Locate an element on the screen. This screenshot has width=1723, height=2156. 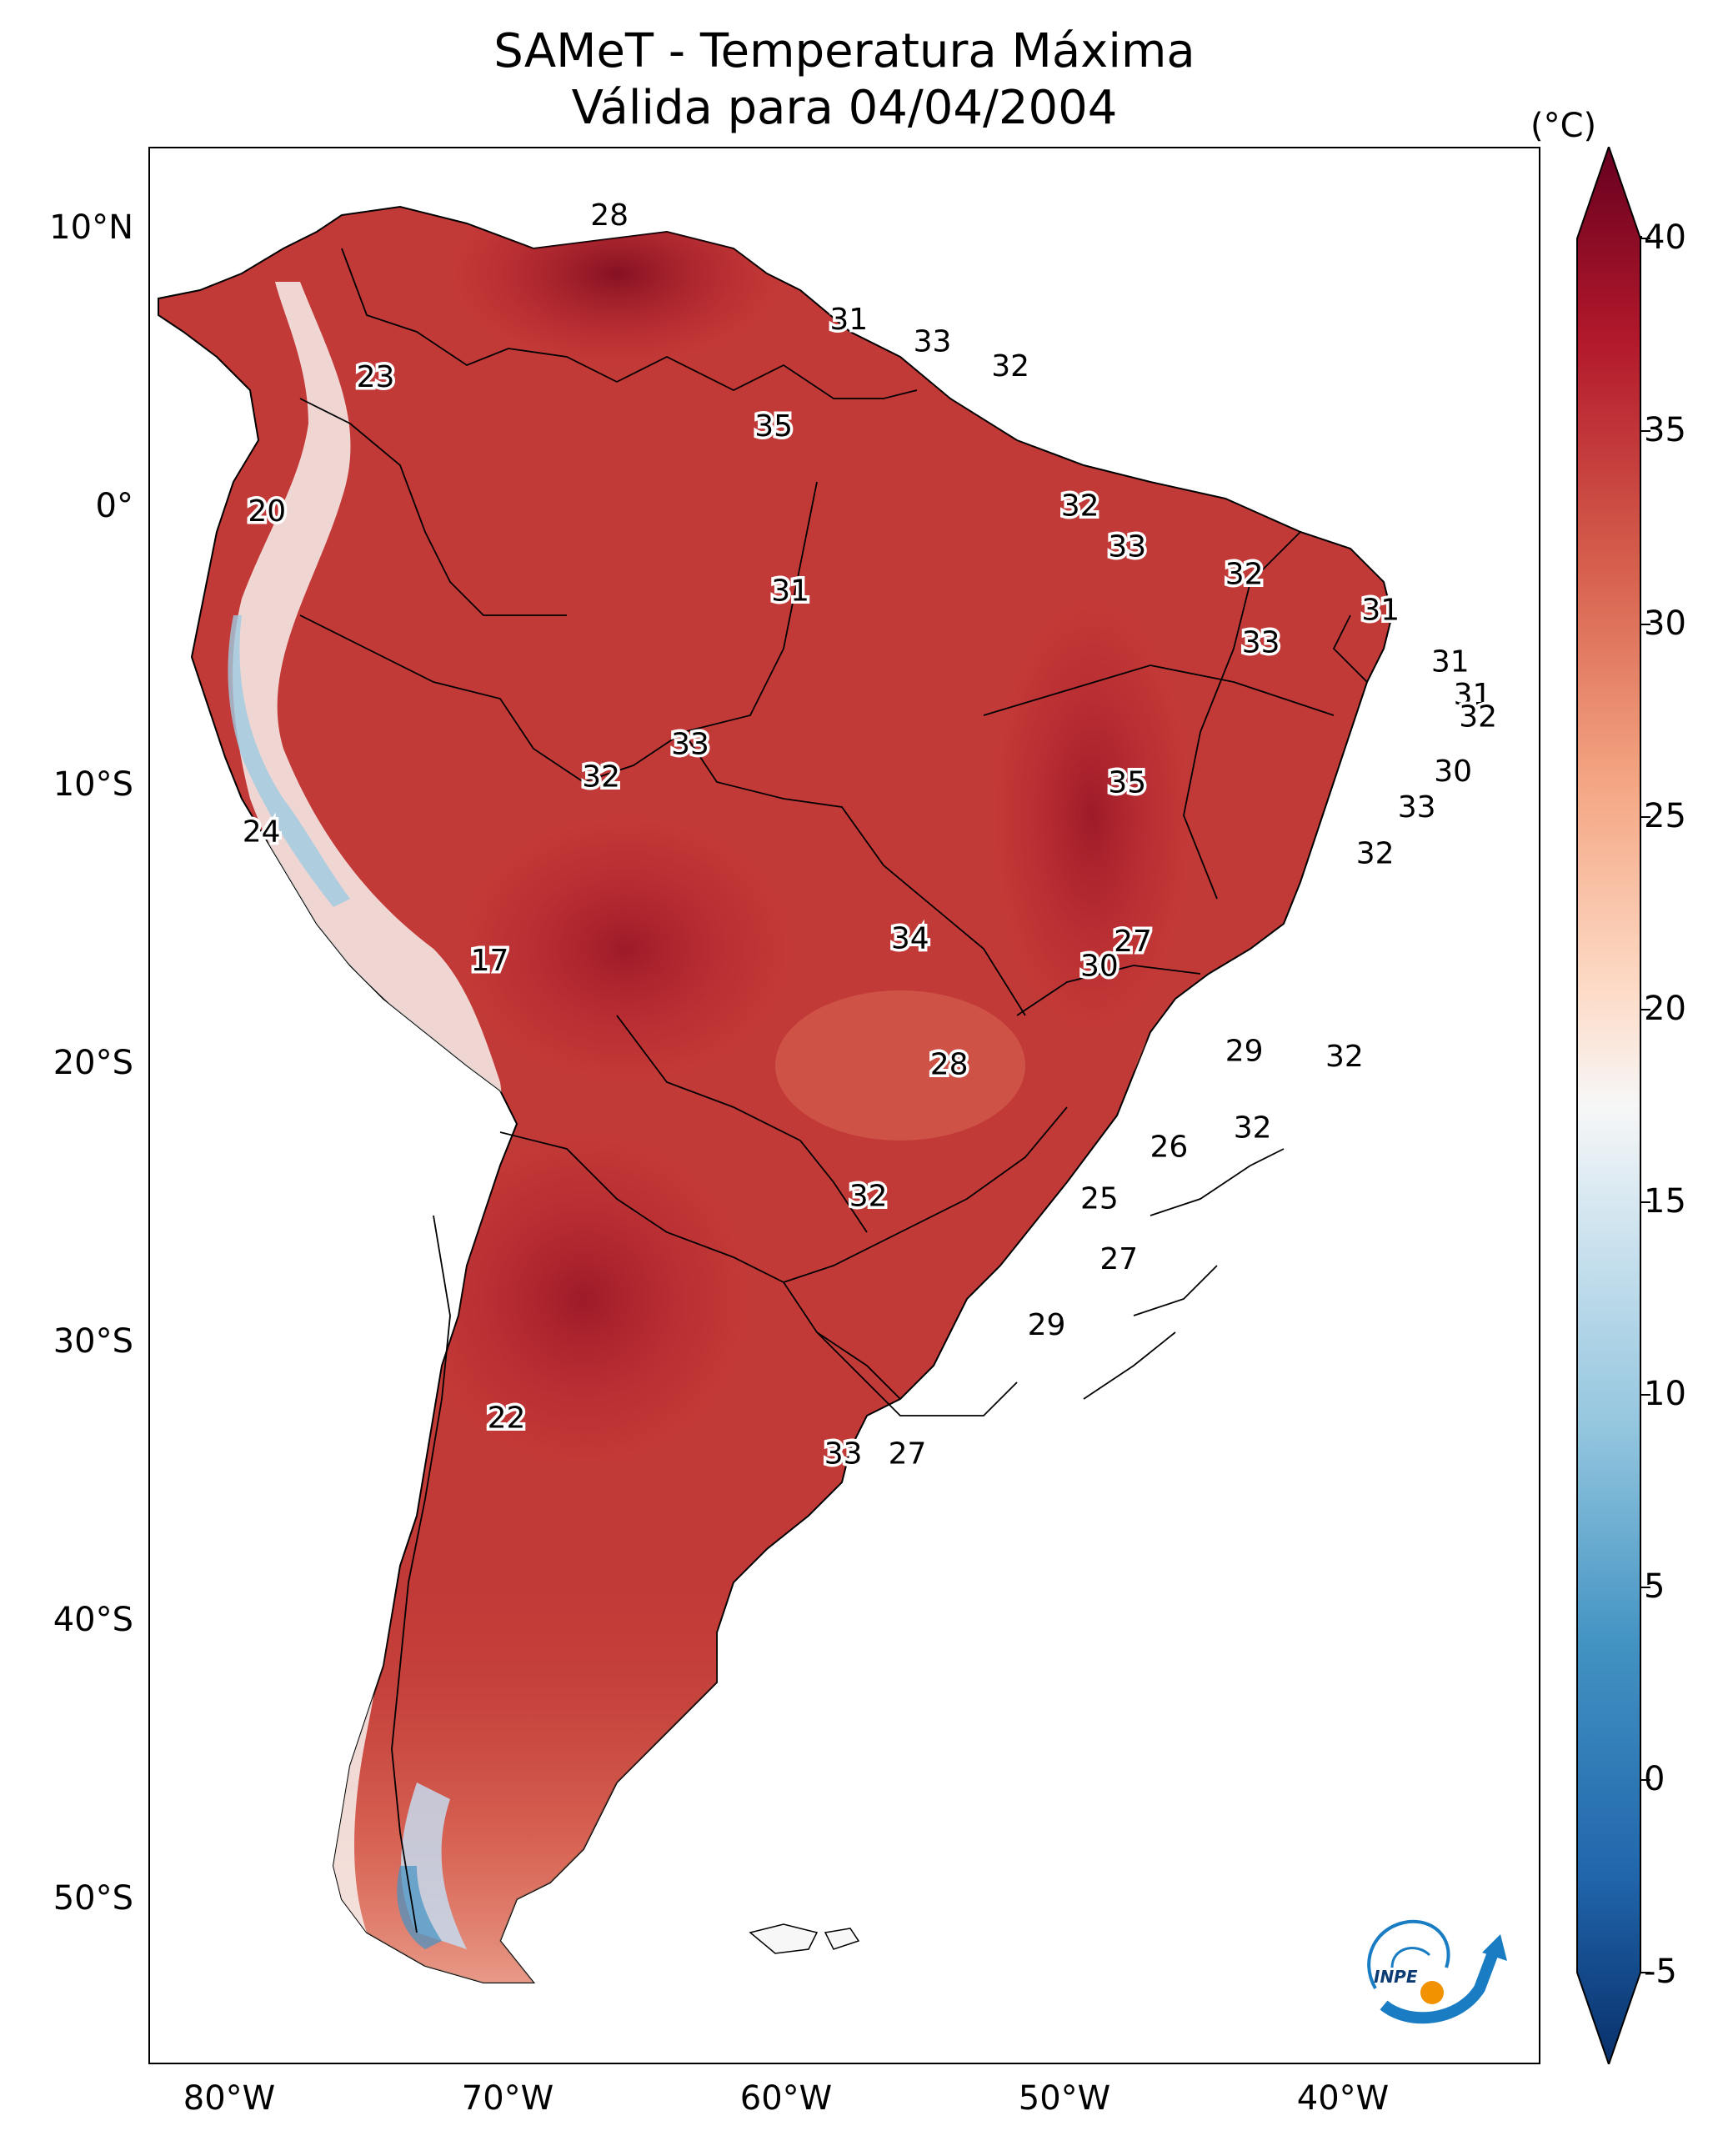
temp-label-2: 33 is located at coordinates (933, 341).